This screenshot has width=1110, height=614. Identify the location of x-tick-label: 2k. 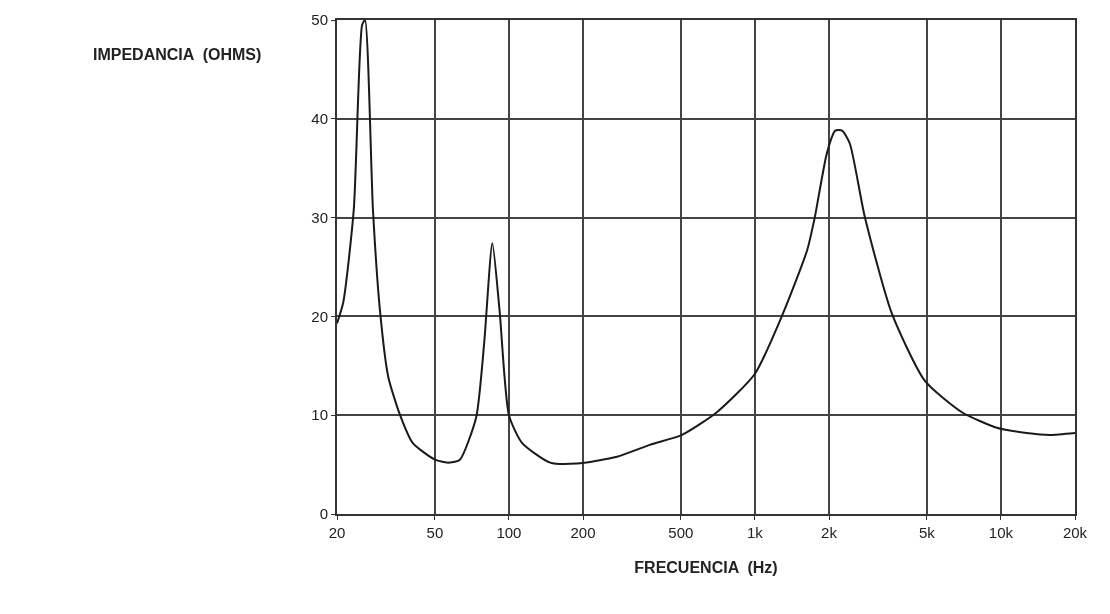
(829, 532).